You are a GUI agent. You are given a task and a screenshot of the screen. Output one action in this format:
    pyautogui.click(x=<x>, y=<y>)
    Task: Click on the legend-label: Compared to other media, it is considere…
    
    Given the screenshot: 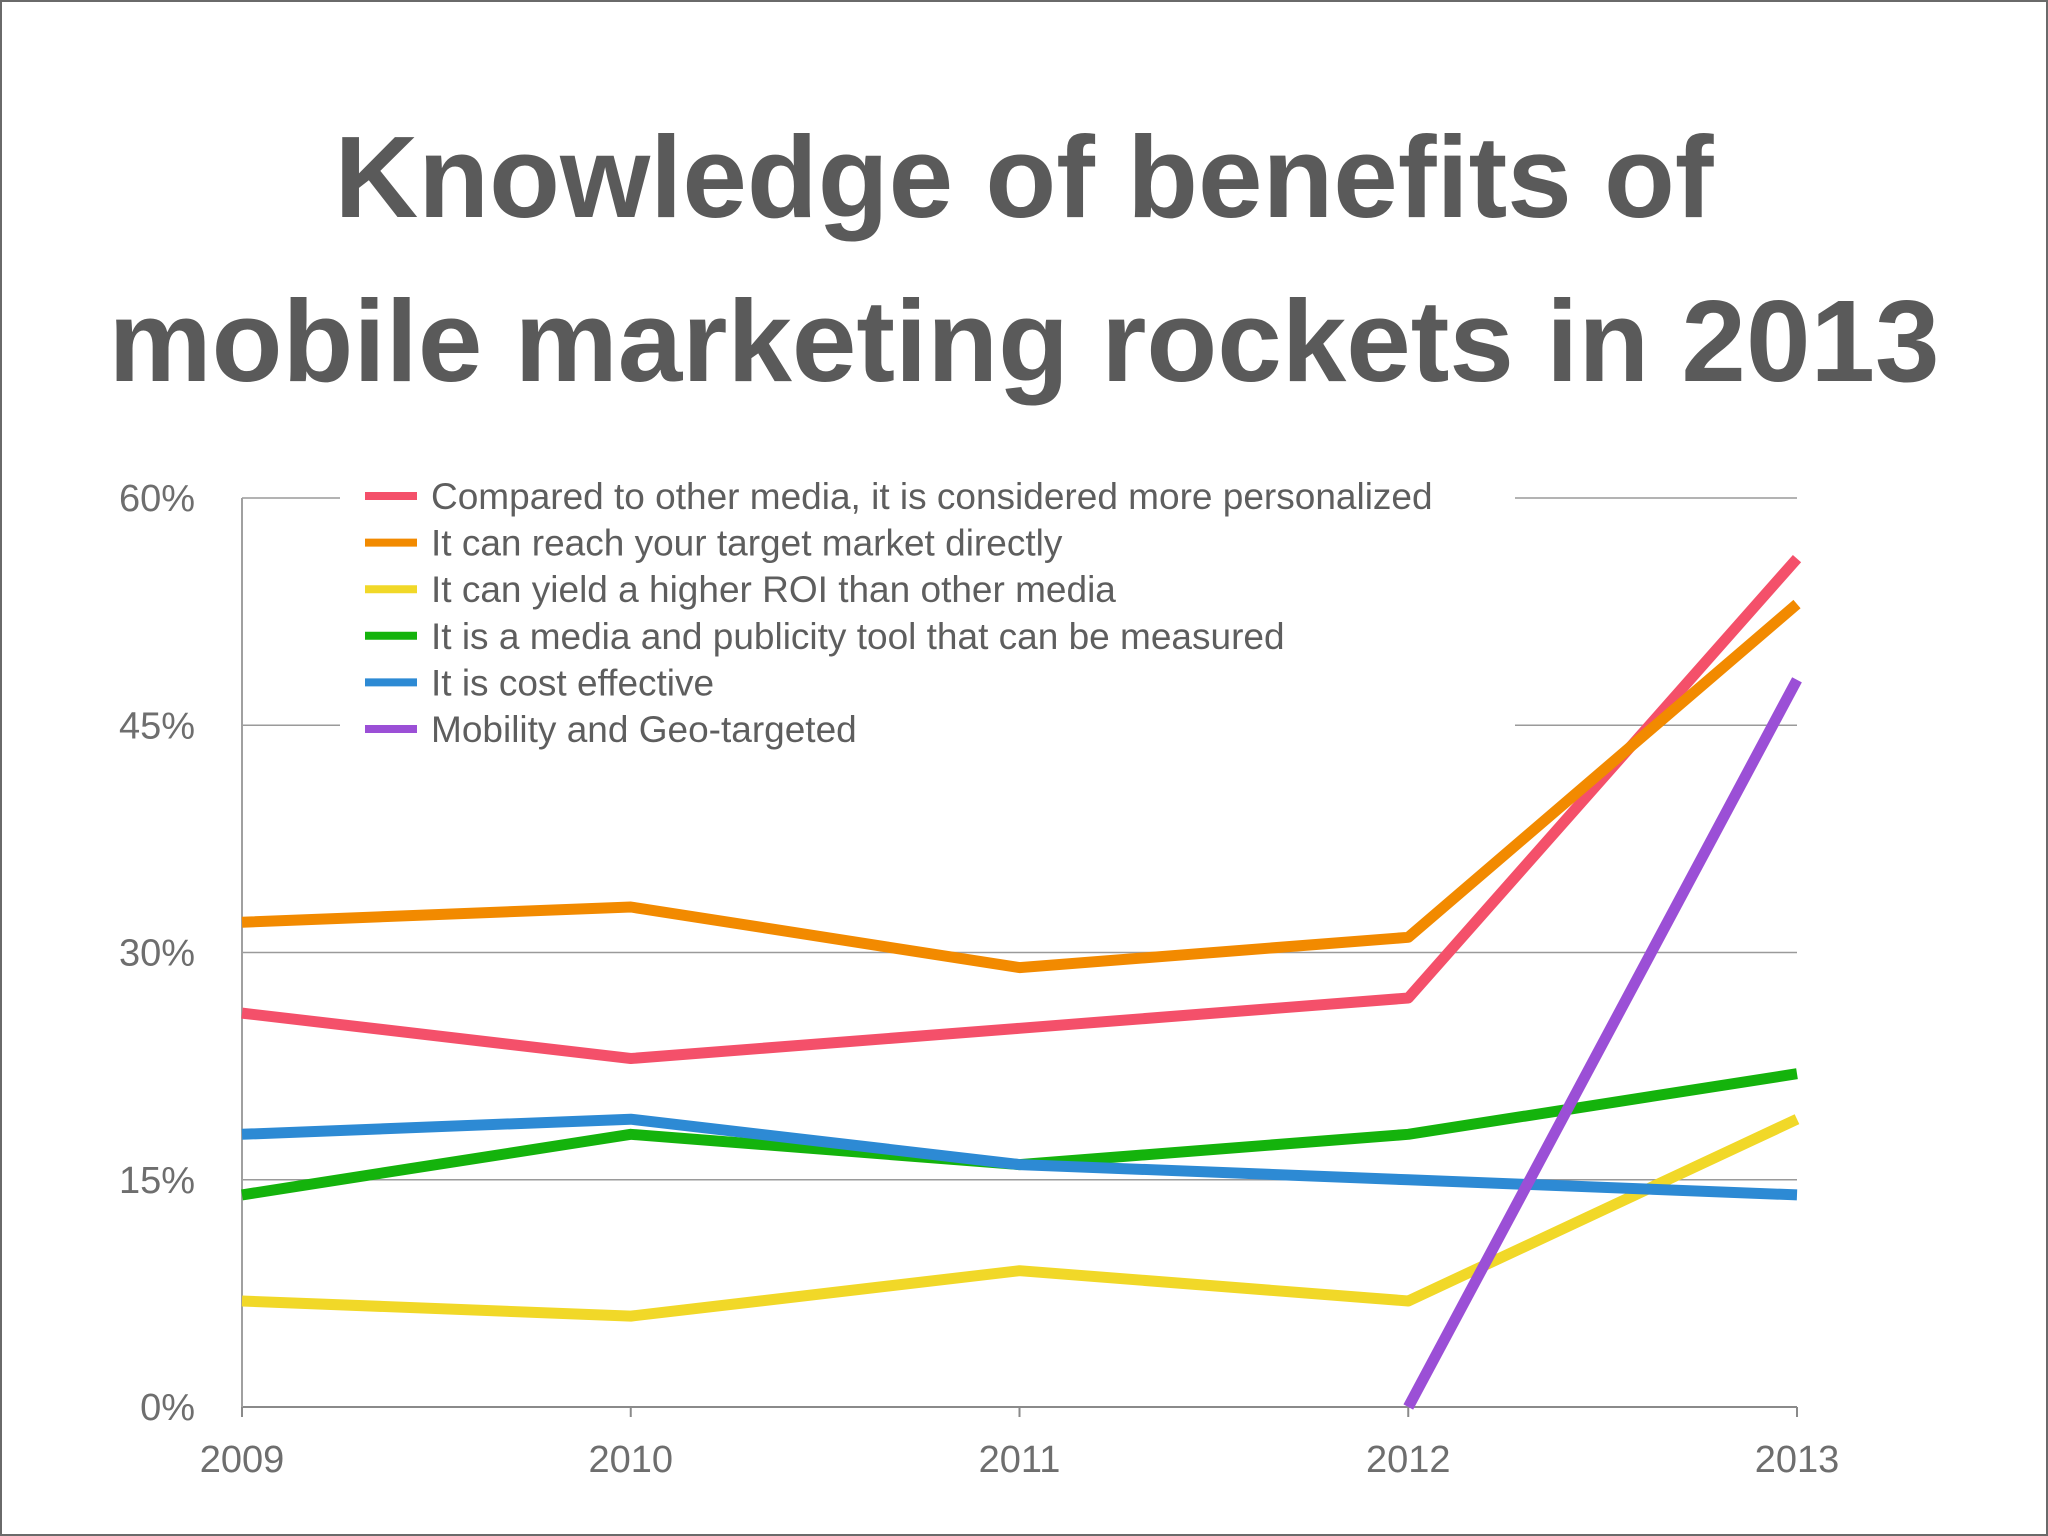 What is the action you would take?
    pyautogui.click(x=932, y=496)
    